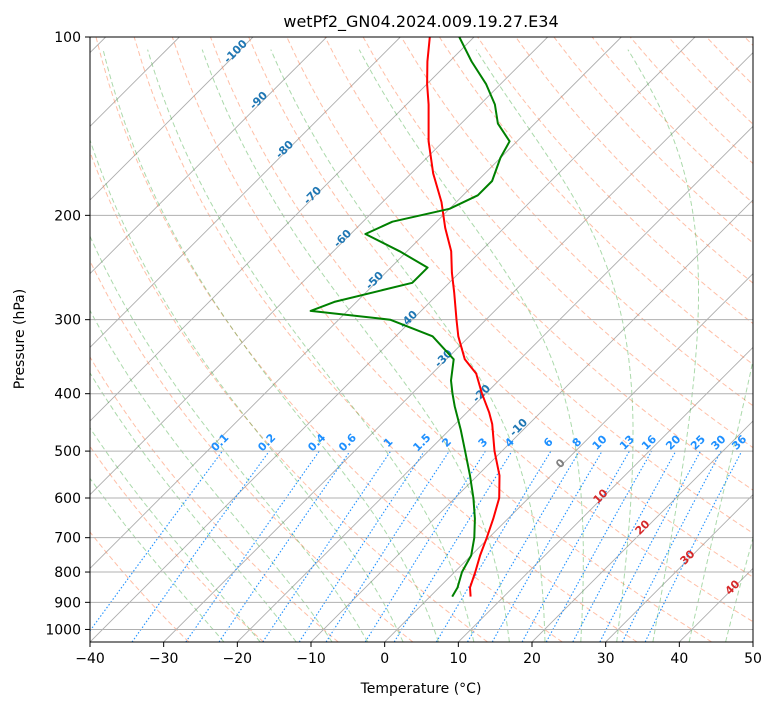 The height and width of the screenshot is (712, 775). What do you see at coordinates (643, 527) in the screenshot?
I see `moist-adiabat-label: 20` at bounding box center [643, 527].